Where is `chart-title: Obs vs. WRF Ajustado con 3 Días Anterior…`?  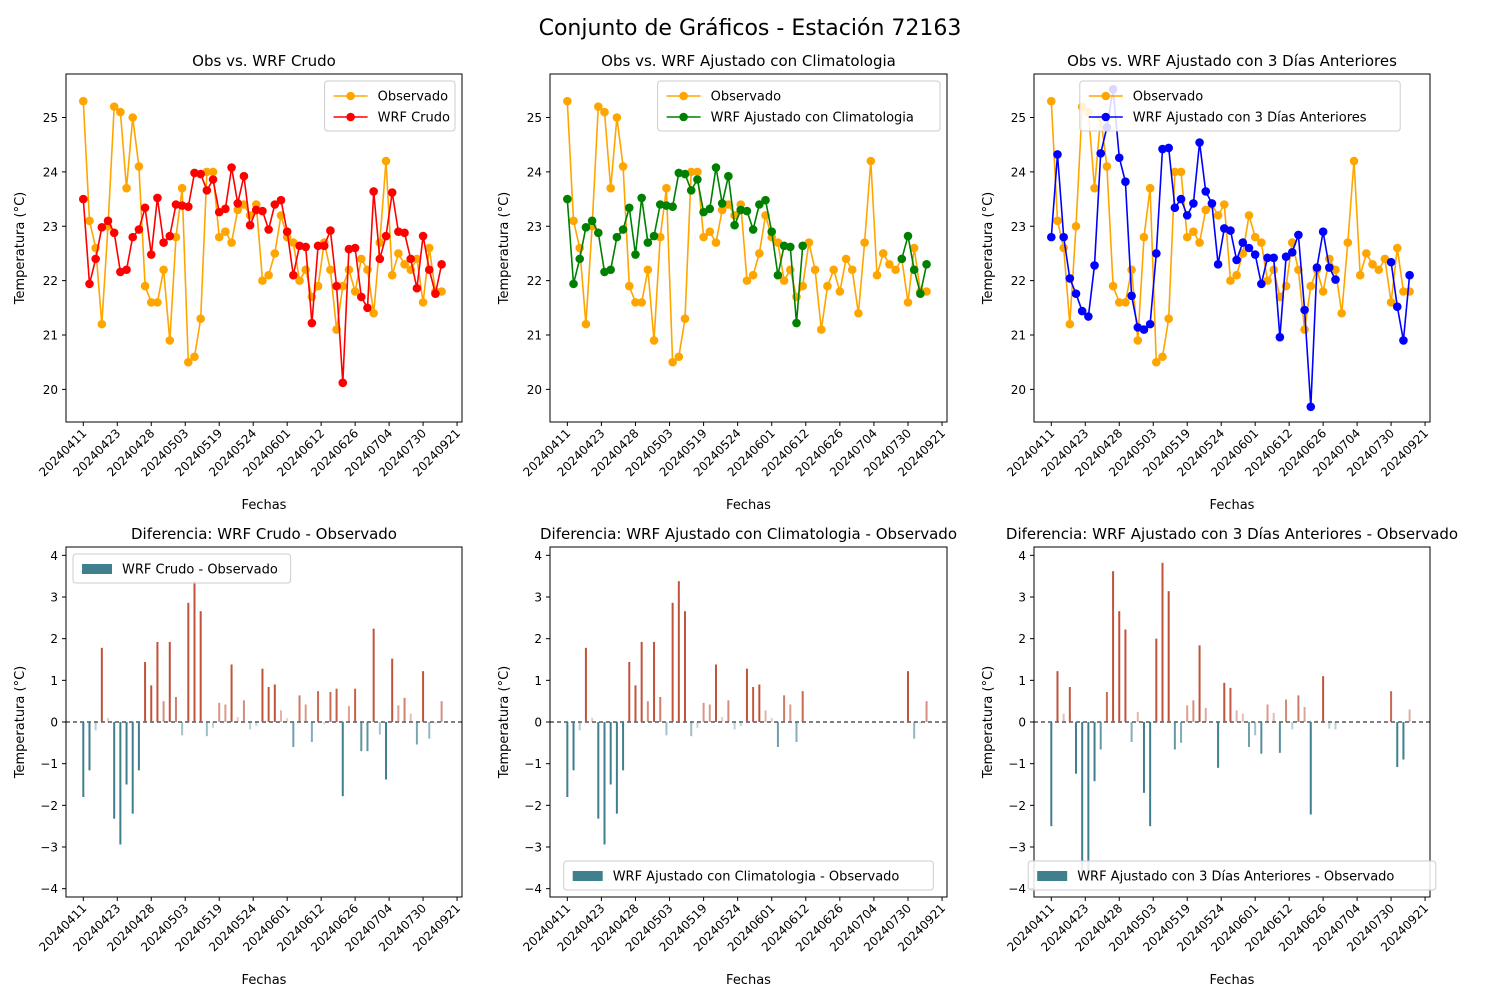
chart-title: Obs vs. WRF Ajustado con 3 Días Anterior… is located at coordinates (1232, 61).